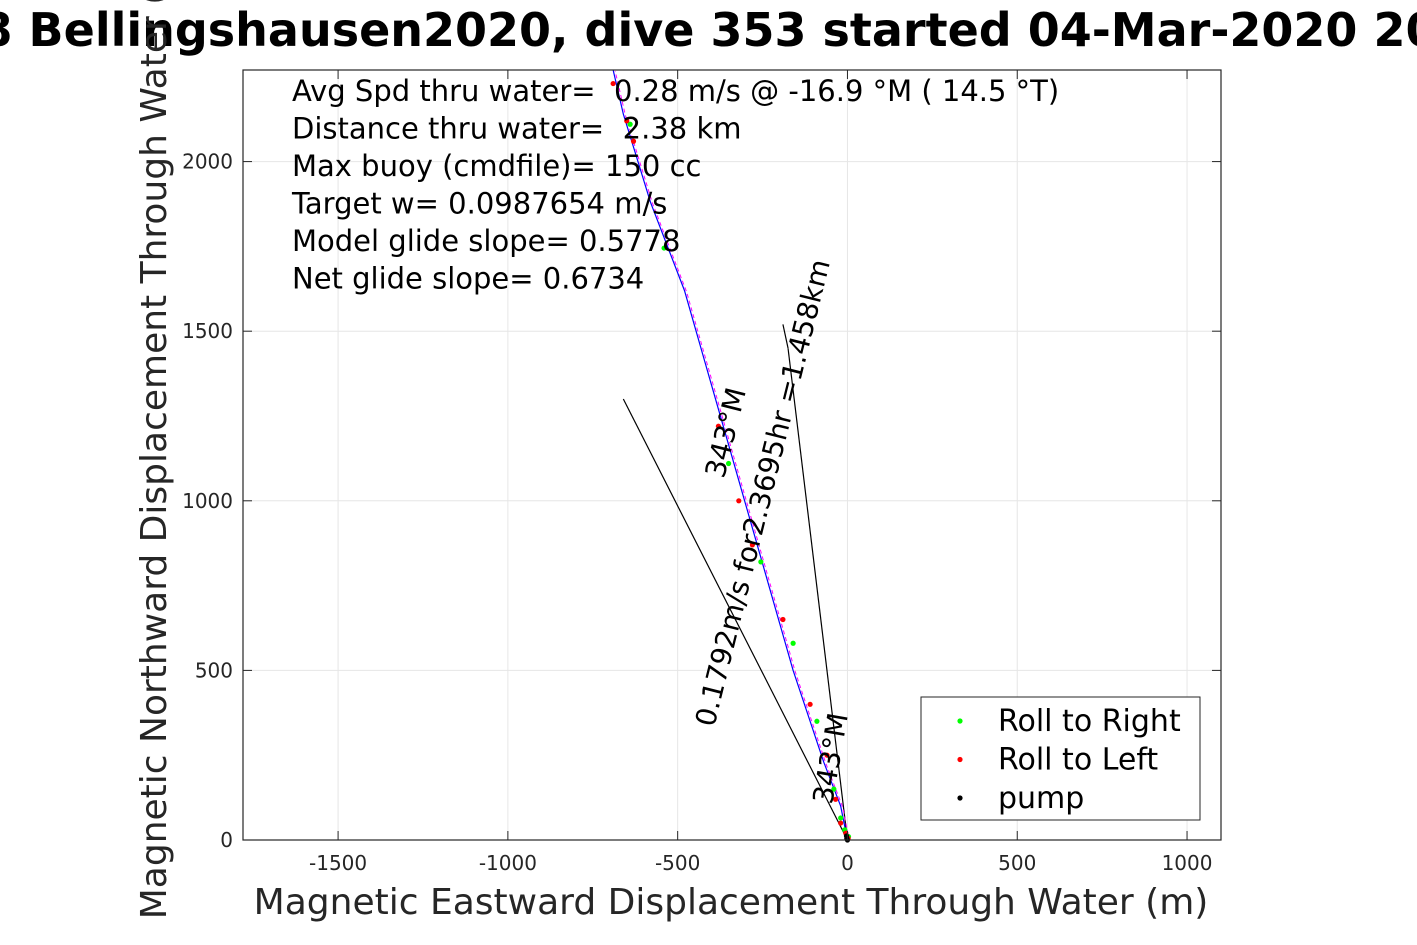 Image resolution: width=1417 pixels, height=945 pixels. What do you see at coordinates (226, 840) in the screenshot?
I see `y-tick-label: 0` at bounding box center [226, 840].